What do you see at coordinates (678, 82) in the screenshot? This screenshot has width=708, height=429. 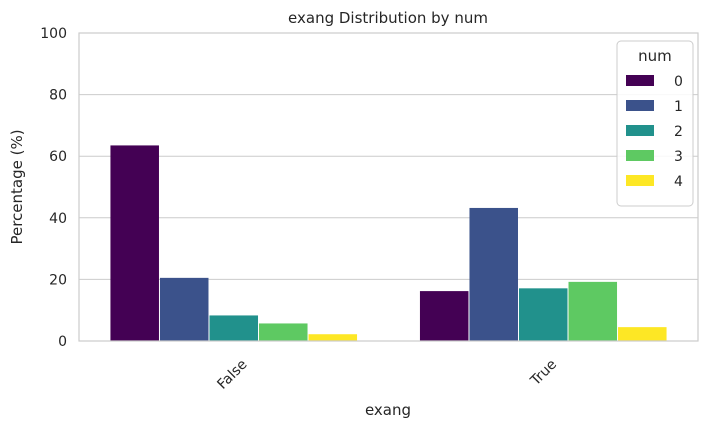 I see `legend-label-0: 0` at bounding box center [678, 82].